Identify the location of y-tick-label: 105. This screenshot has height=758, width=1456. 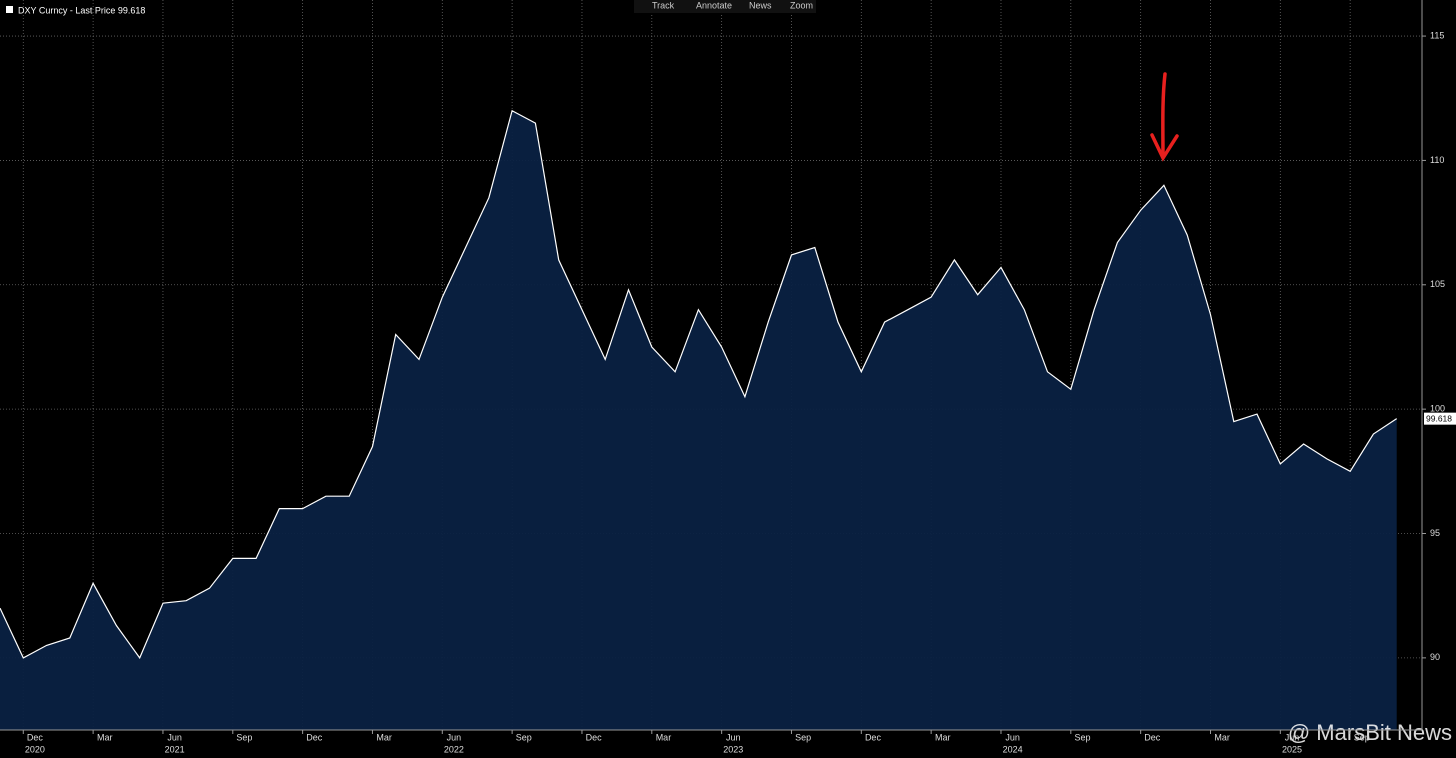
(1437, 284).